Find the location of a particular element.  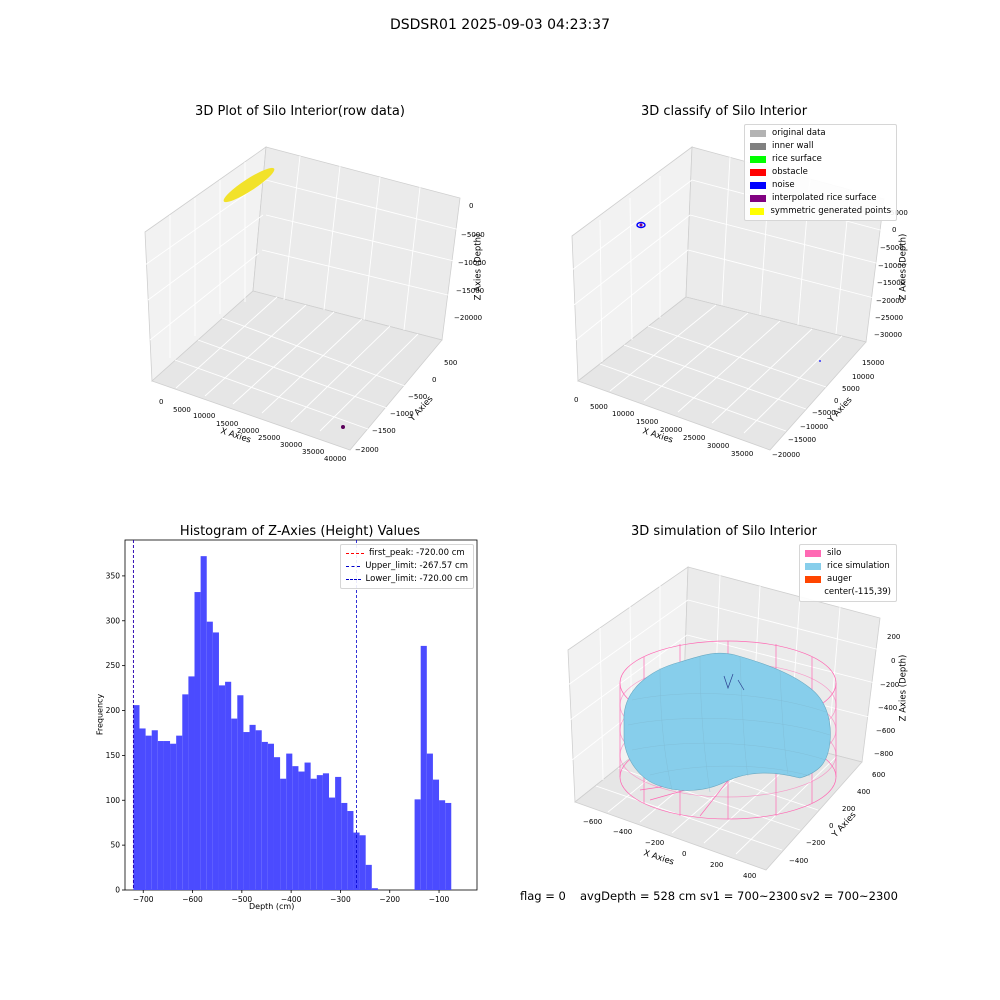

footer-avg-depth: avgDepth = 528 cm is located at coordinates (638, 896).